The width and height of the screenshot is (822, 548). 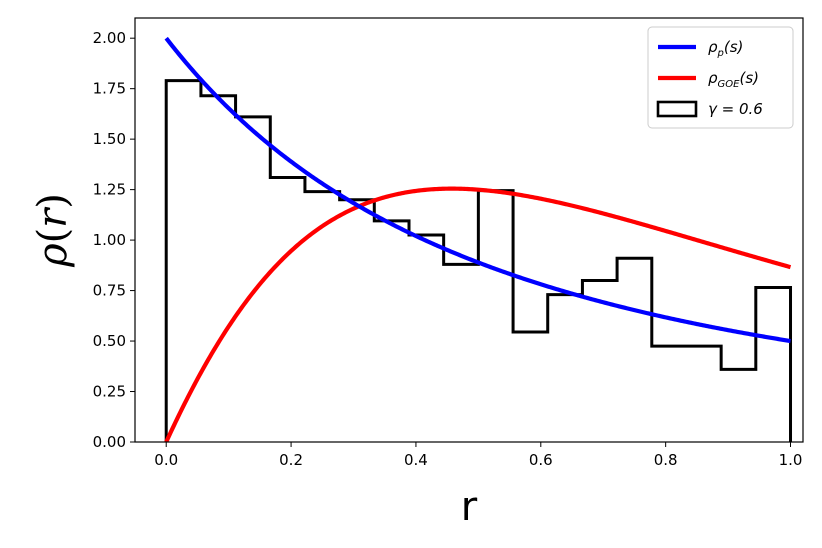 I want to click on x-axis-label: r, so click(x=469, y=507).